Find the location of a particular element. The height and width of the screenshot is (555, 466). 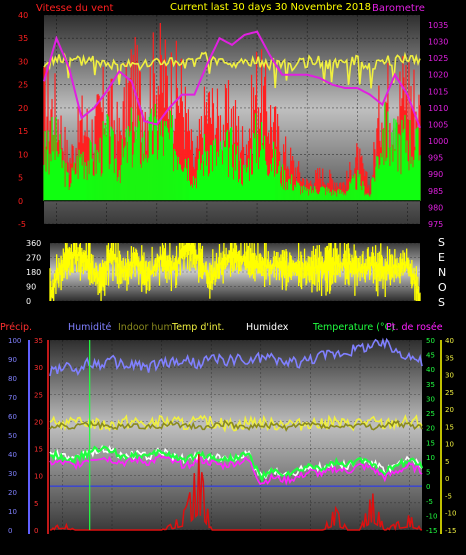

label-cardinal: O is located at coordinates (442, 287).